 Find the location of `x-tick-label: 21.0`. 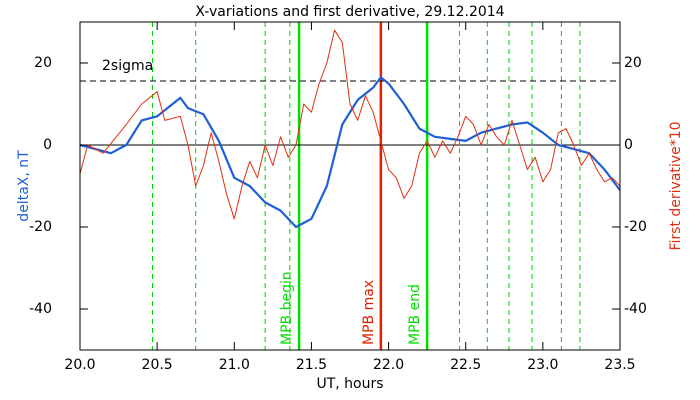

x-tick-label: 21.0 is located at coordinates (234, 365).